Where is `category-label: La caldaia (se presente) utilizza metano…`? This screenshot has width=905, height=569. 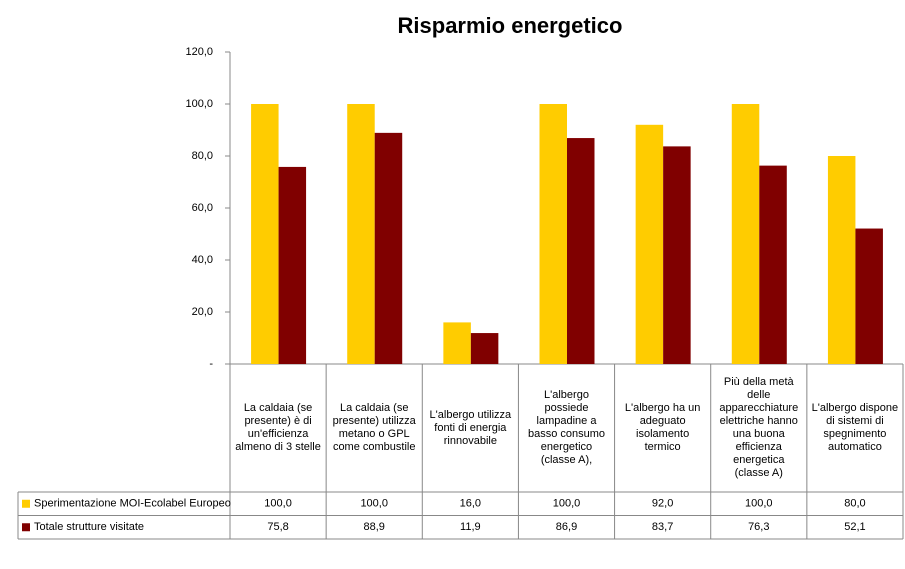
category-label: La caldaia (se presente) utilizza metano… is located at coordinates (374, 427).